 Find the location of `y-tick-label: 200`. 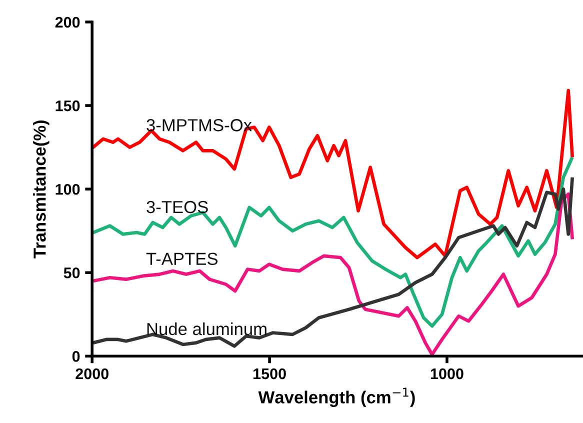

y-tick-label: 200 is located at coordinates (67, 22).